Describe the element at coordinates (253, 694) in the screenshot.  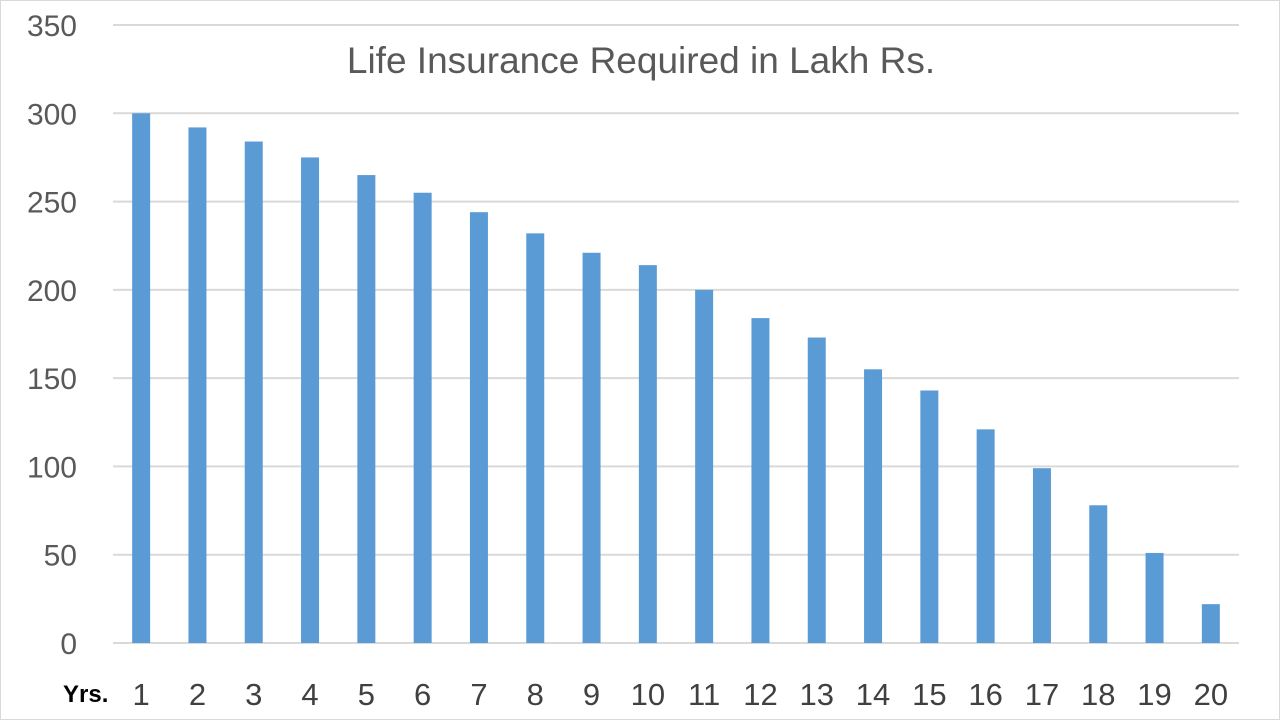
I see `x-tick-label: 3` at that location.